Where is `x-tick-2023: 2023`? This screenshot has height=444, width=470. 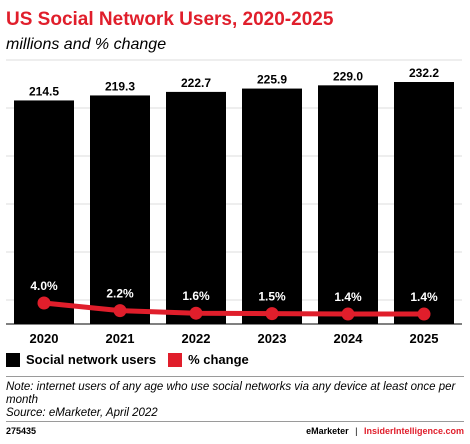
x-tick-2023: 2023 is located at coordinates (272, 338).